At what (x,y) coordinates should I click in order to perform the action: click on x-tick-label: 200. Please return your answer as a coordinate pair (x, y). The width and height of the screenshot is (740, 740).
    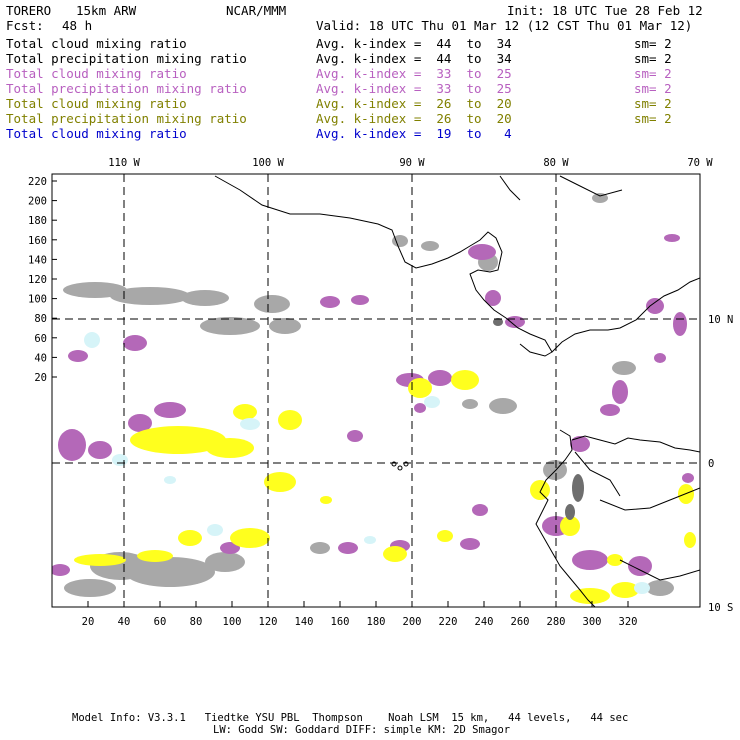
    Looking at the image, I should click on (412, 622).